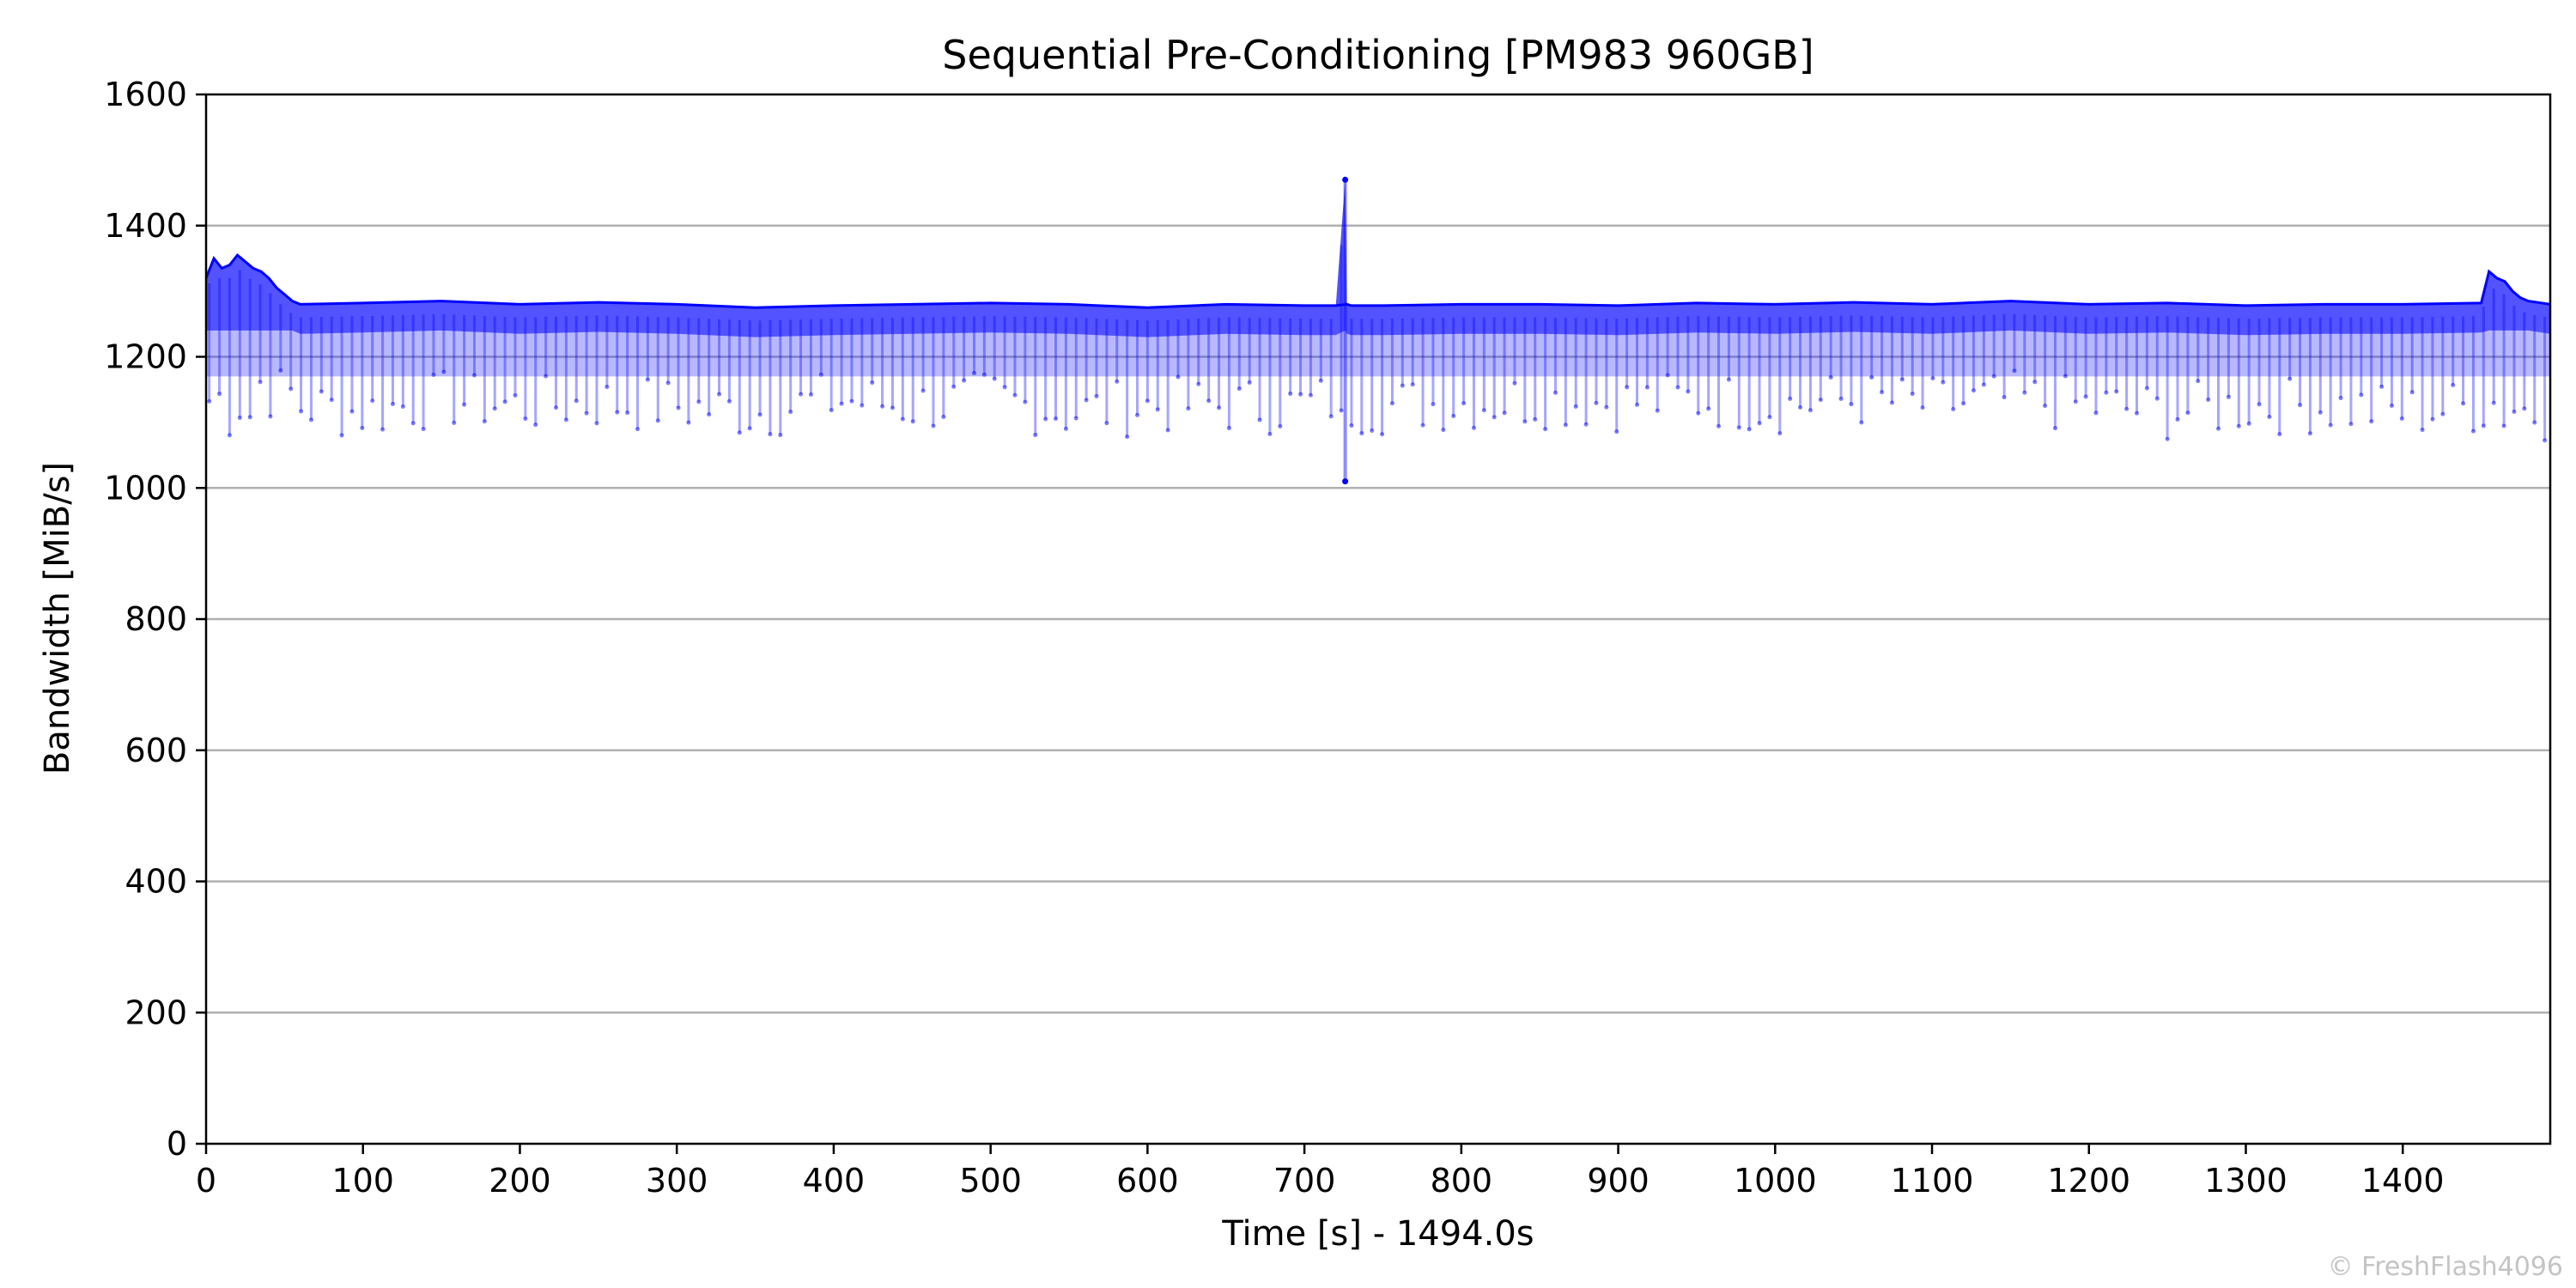  Describe the element at coordinates (145, 488) in the screenshot. I see `y-tick-label-1000: 1000` at that location.